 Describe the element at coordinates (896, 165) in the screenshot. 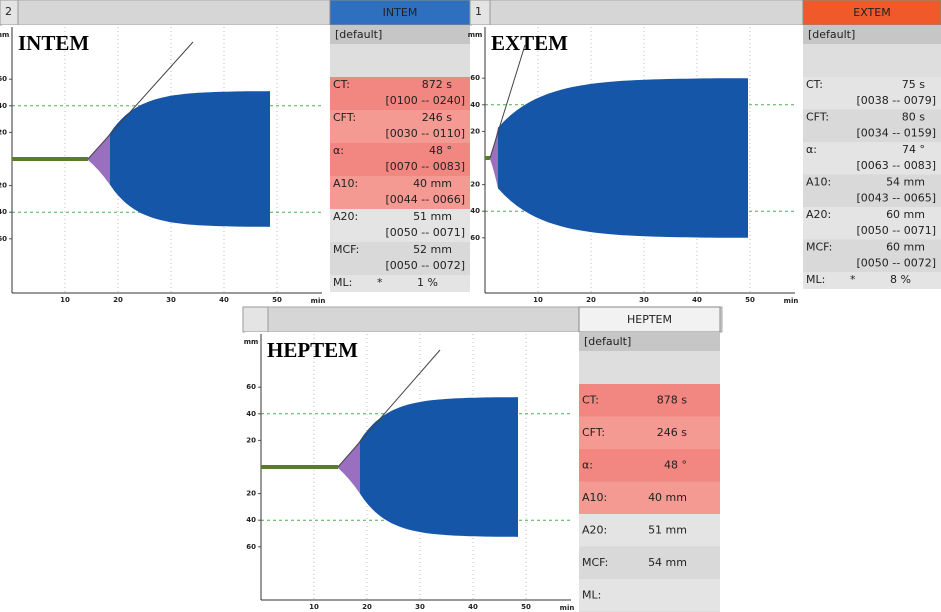

I see `param-range: [0063 -- 0083]` at that location.